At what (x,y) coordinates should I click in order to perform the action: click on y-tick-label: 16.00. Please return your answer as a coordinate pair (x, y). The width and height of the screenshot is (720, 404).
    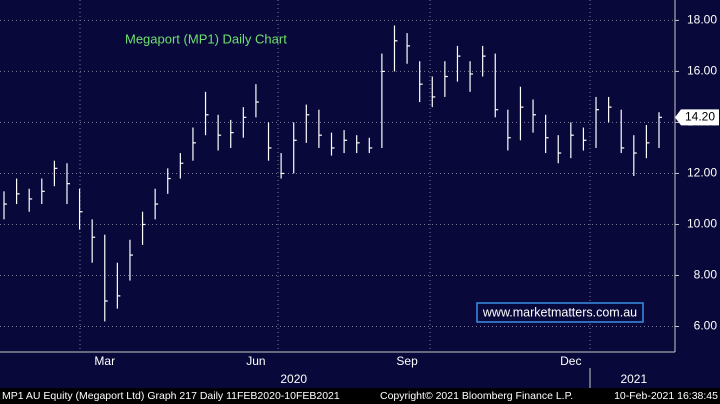
    Looking at the image, I should click on (702, 71).